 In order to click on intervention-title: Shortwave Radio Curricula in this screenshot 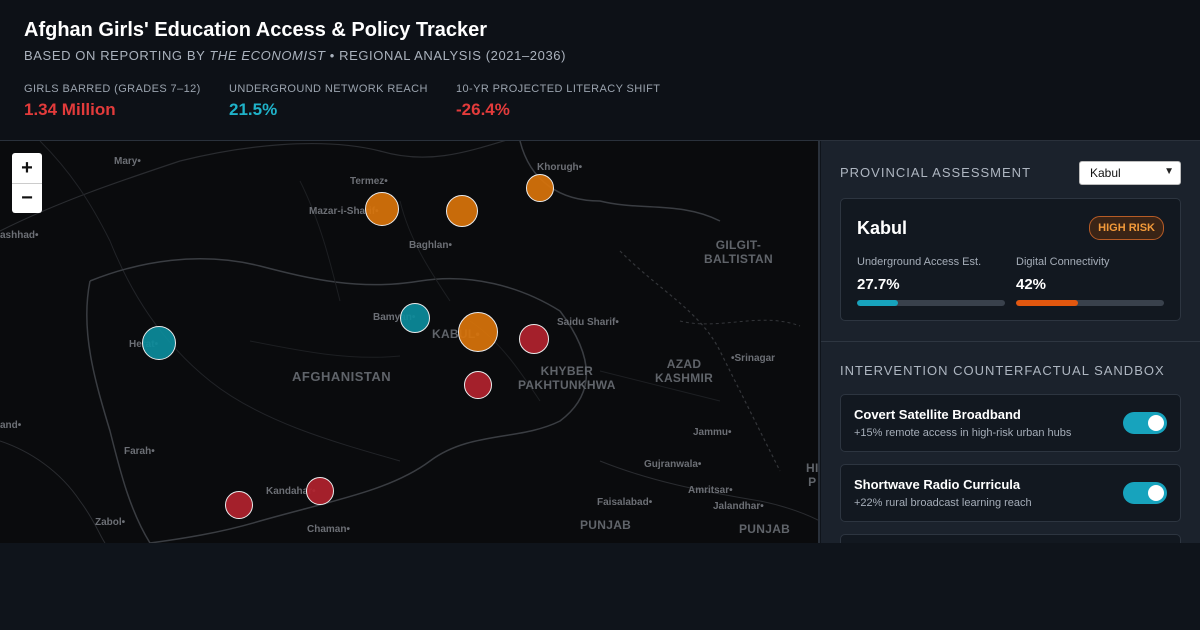, I will do `click(937, 484)`.